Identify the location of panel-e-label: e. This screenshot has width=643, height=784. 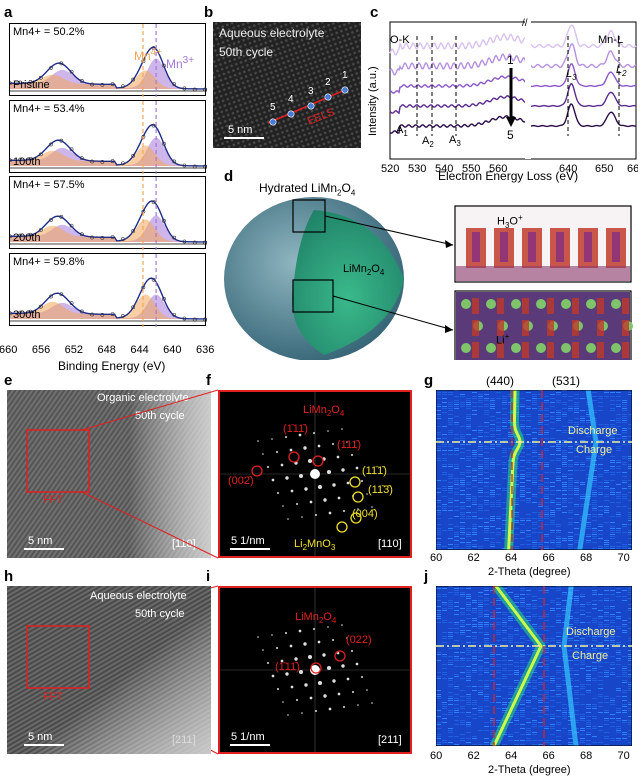
(8, 380).